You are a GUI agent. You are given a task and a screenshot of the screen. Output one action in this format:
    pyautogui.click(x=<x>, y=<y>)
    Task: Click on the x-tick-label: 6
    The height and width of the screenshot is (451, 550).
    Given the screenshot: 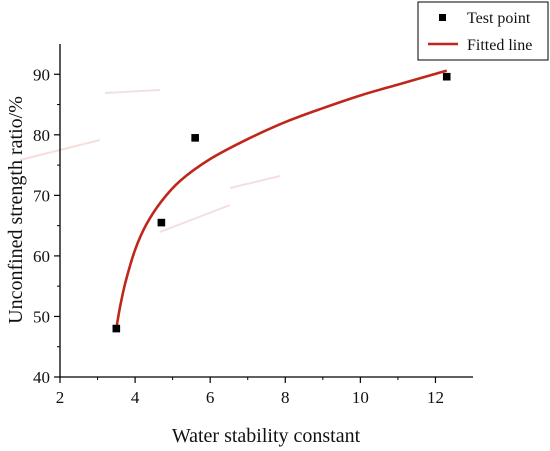 What is the action you would take?
    pyautogui.click(x=210, y=397)
    